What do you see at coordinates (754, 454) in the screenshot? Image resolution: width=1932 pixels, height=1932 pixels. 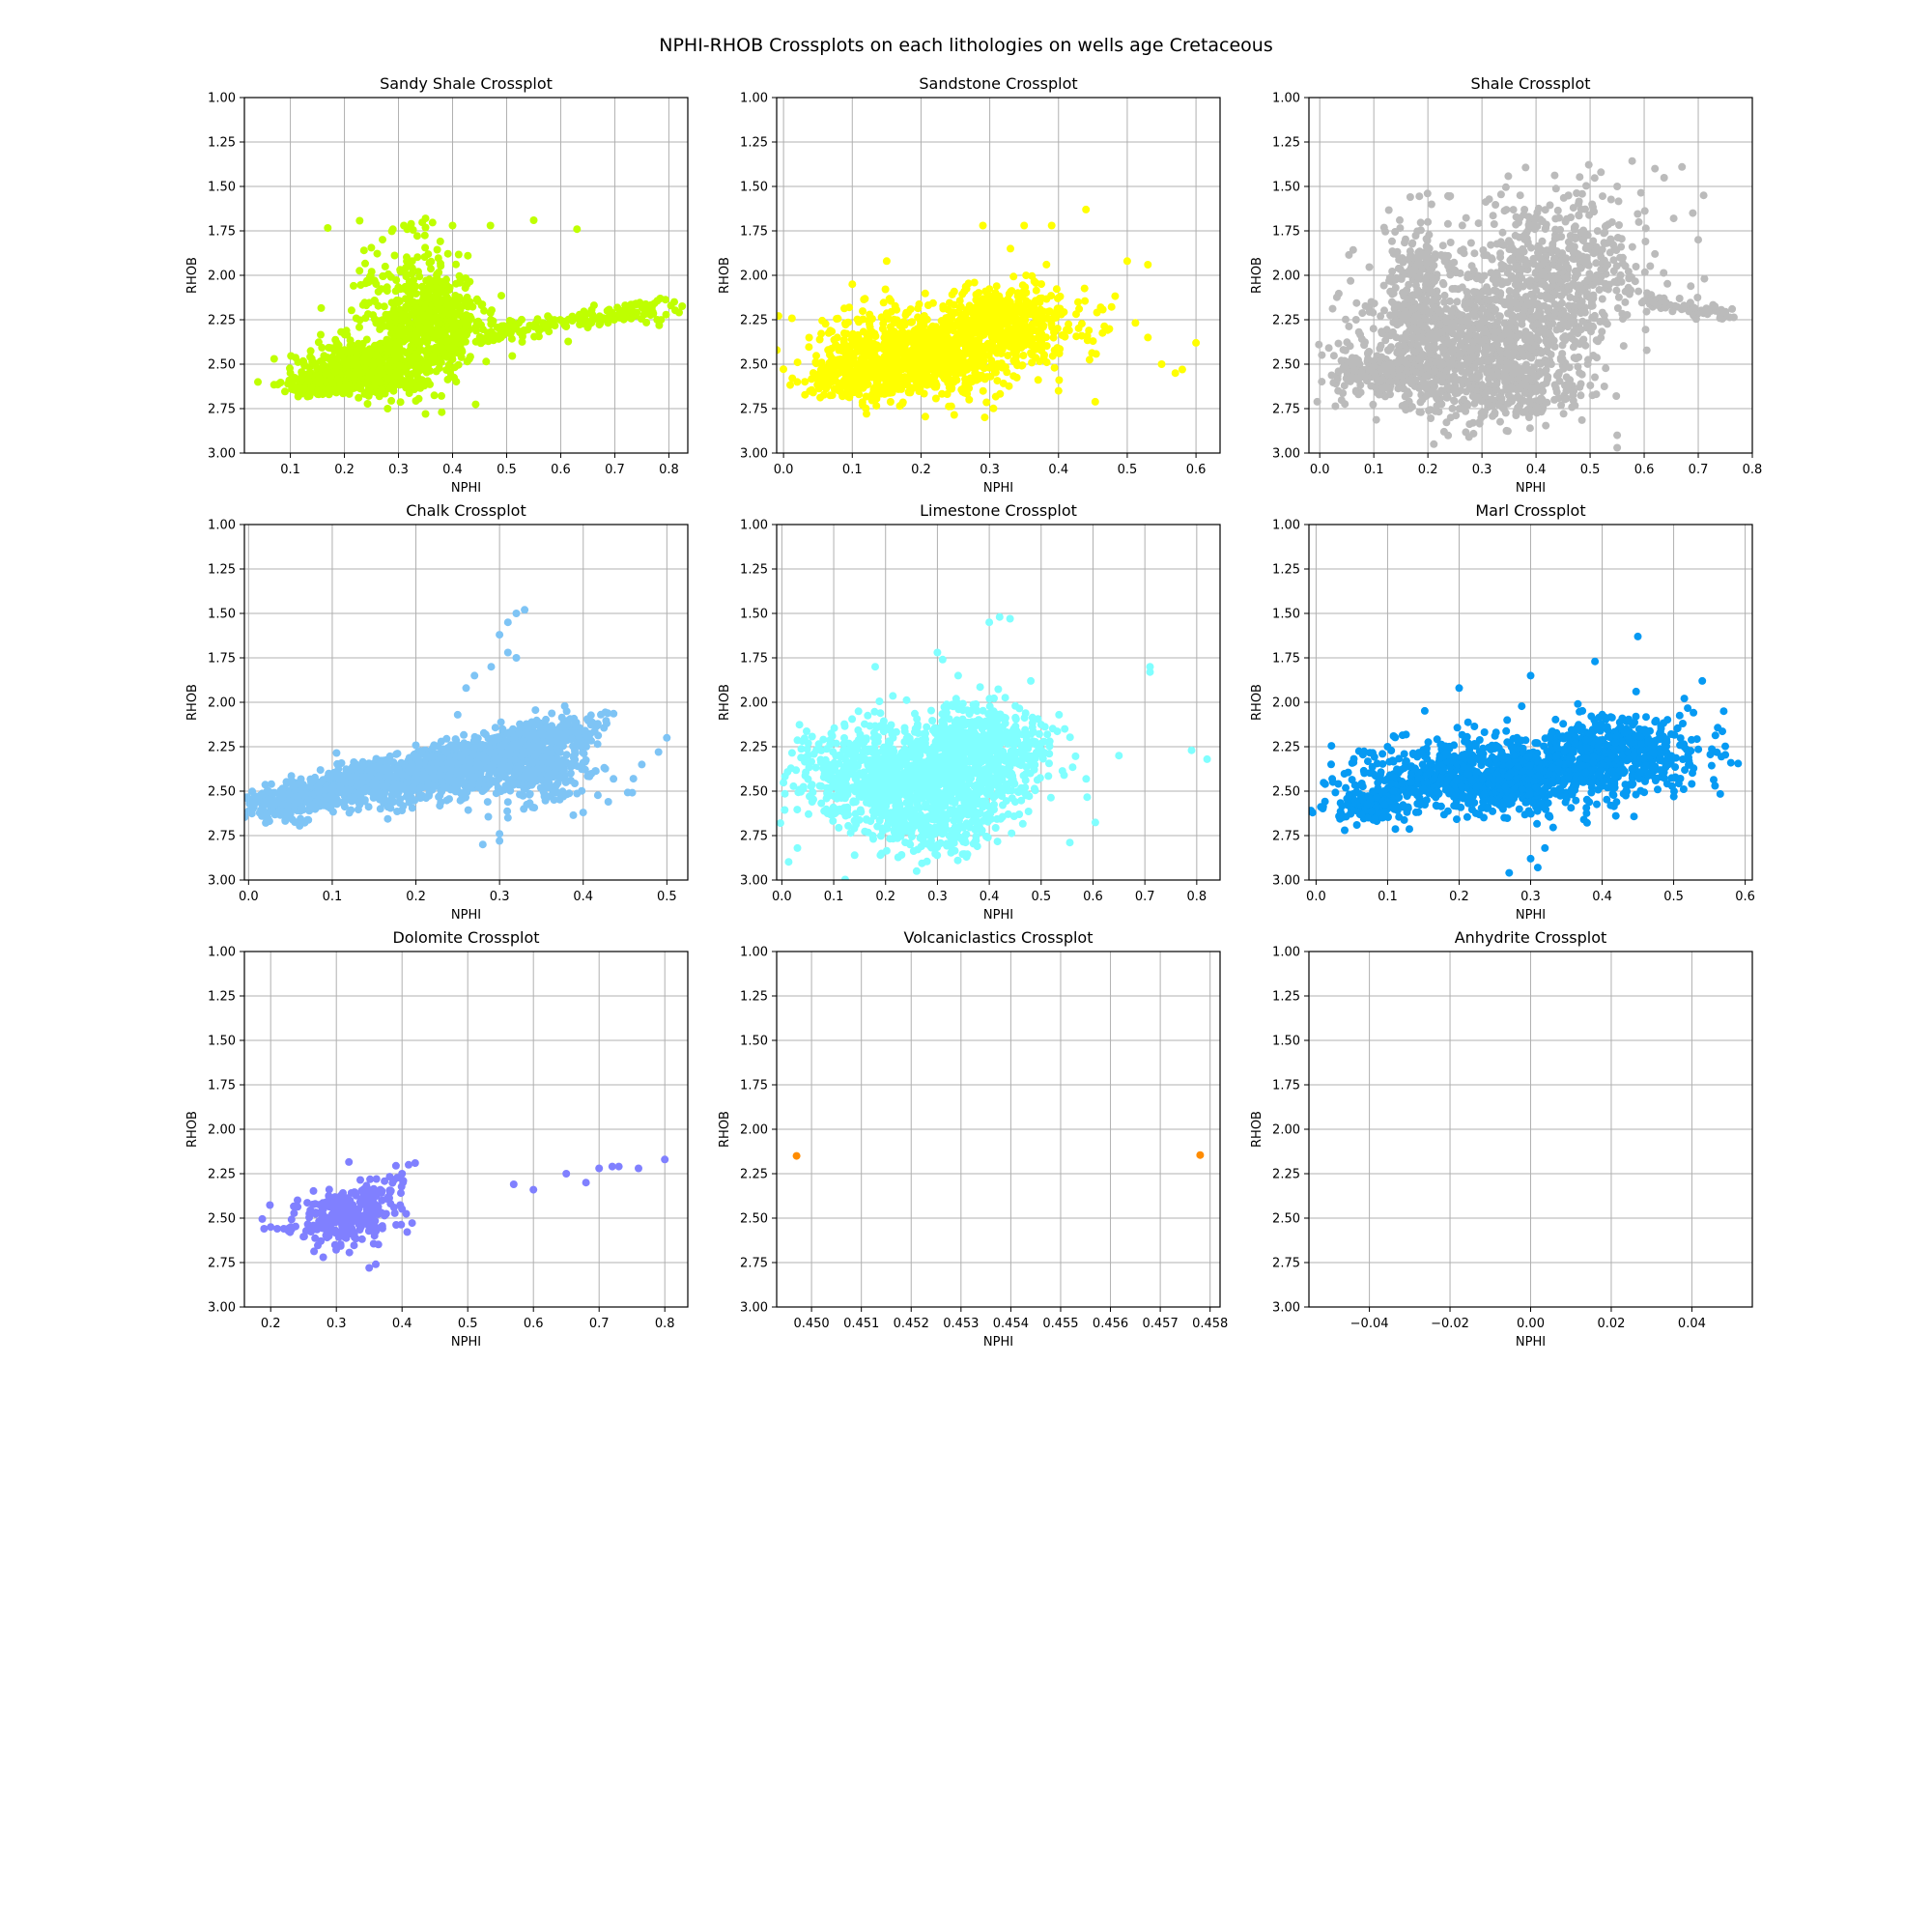 I see `y-tick-label: 3.00` at bounding box center [754, 454].